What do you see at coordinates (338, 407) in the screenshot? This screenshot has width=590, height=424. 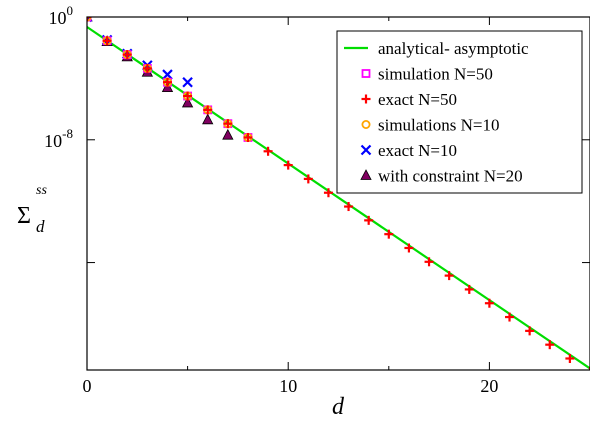 I see `x-axis-label: d` at bounding box center [338, 407].